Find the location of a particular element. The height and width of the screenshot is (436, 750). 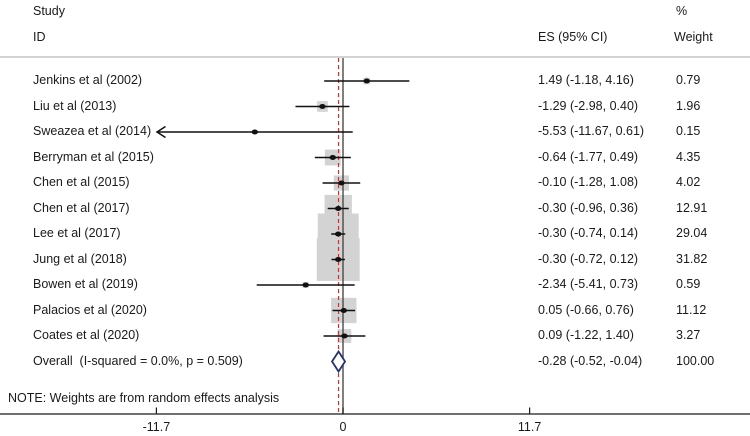

es-value: -0.64 (-1.77, 0.49) is located at coordinates (588, 156).